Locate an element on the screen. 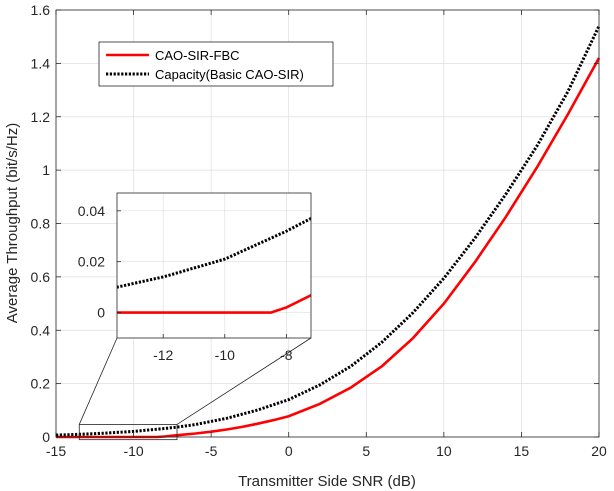 The width and height of the screenshot is (614, 491). x-tick-label: 0 is located at coordinates (289, 451).